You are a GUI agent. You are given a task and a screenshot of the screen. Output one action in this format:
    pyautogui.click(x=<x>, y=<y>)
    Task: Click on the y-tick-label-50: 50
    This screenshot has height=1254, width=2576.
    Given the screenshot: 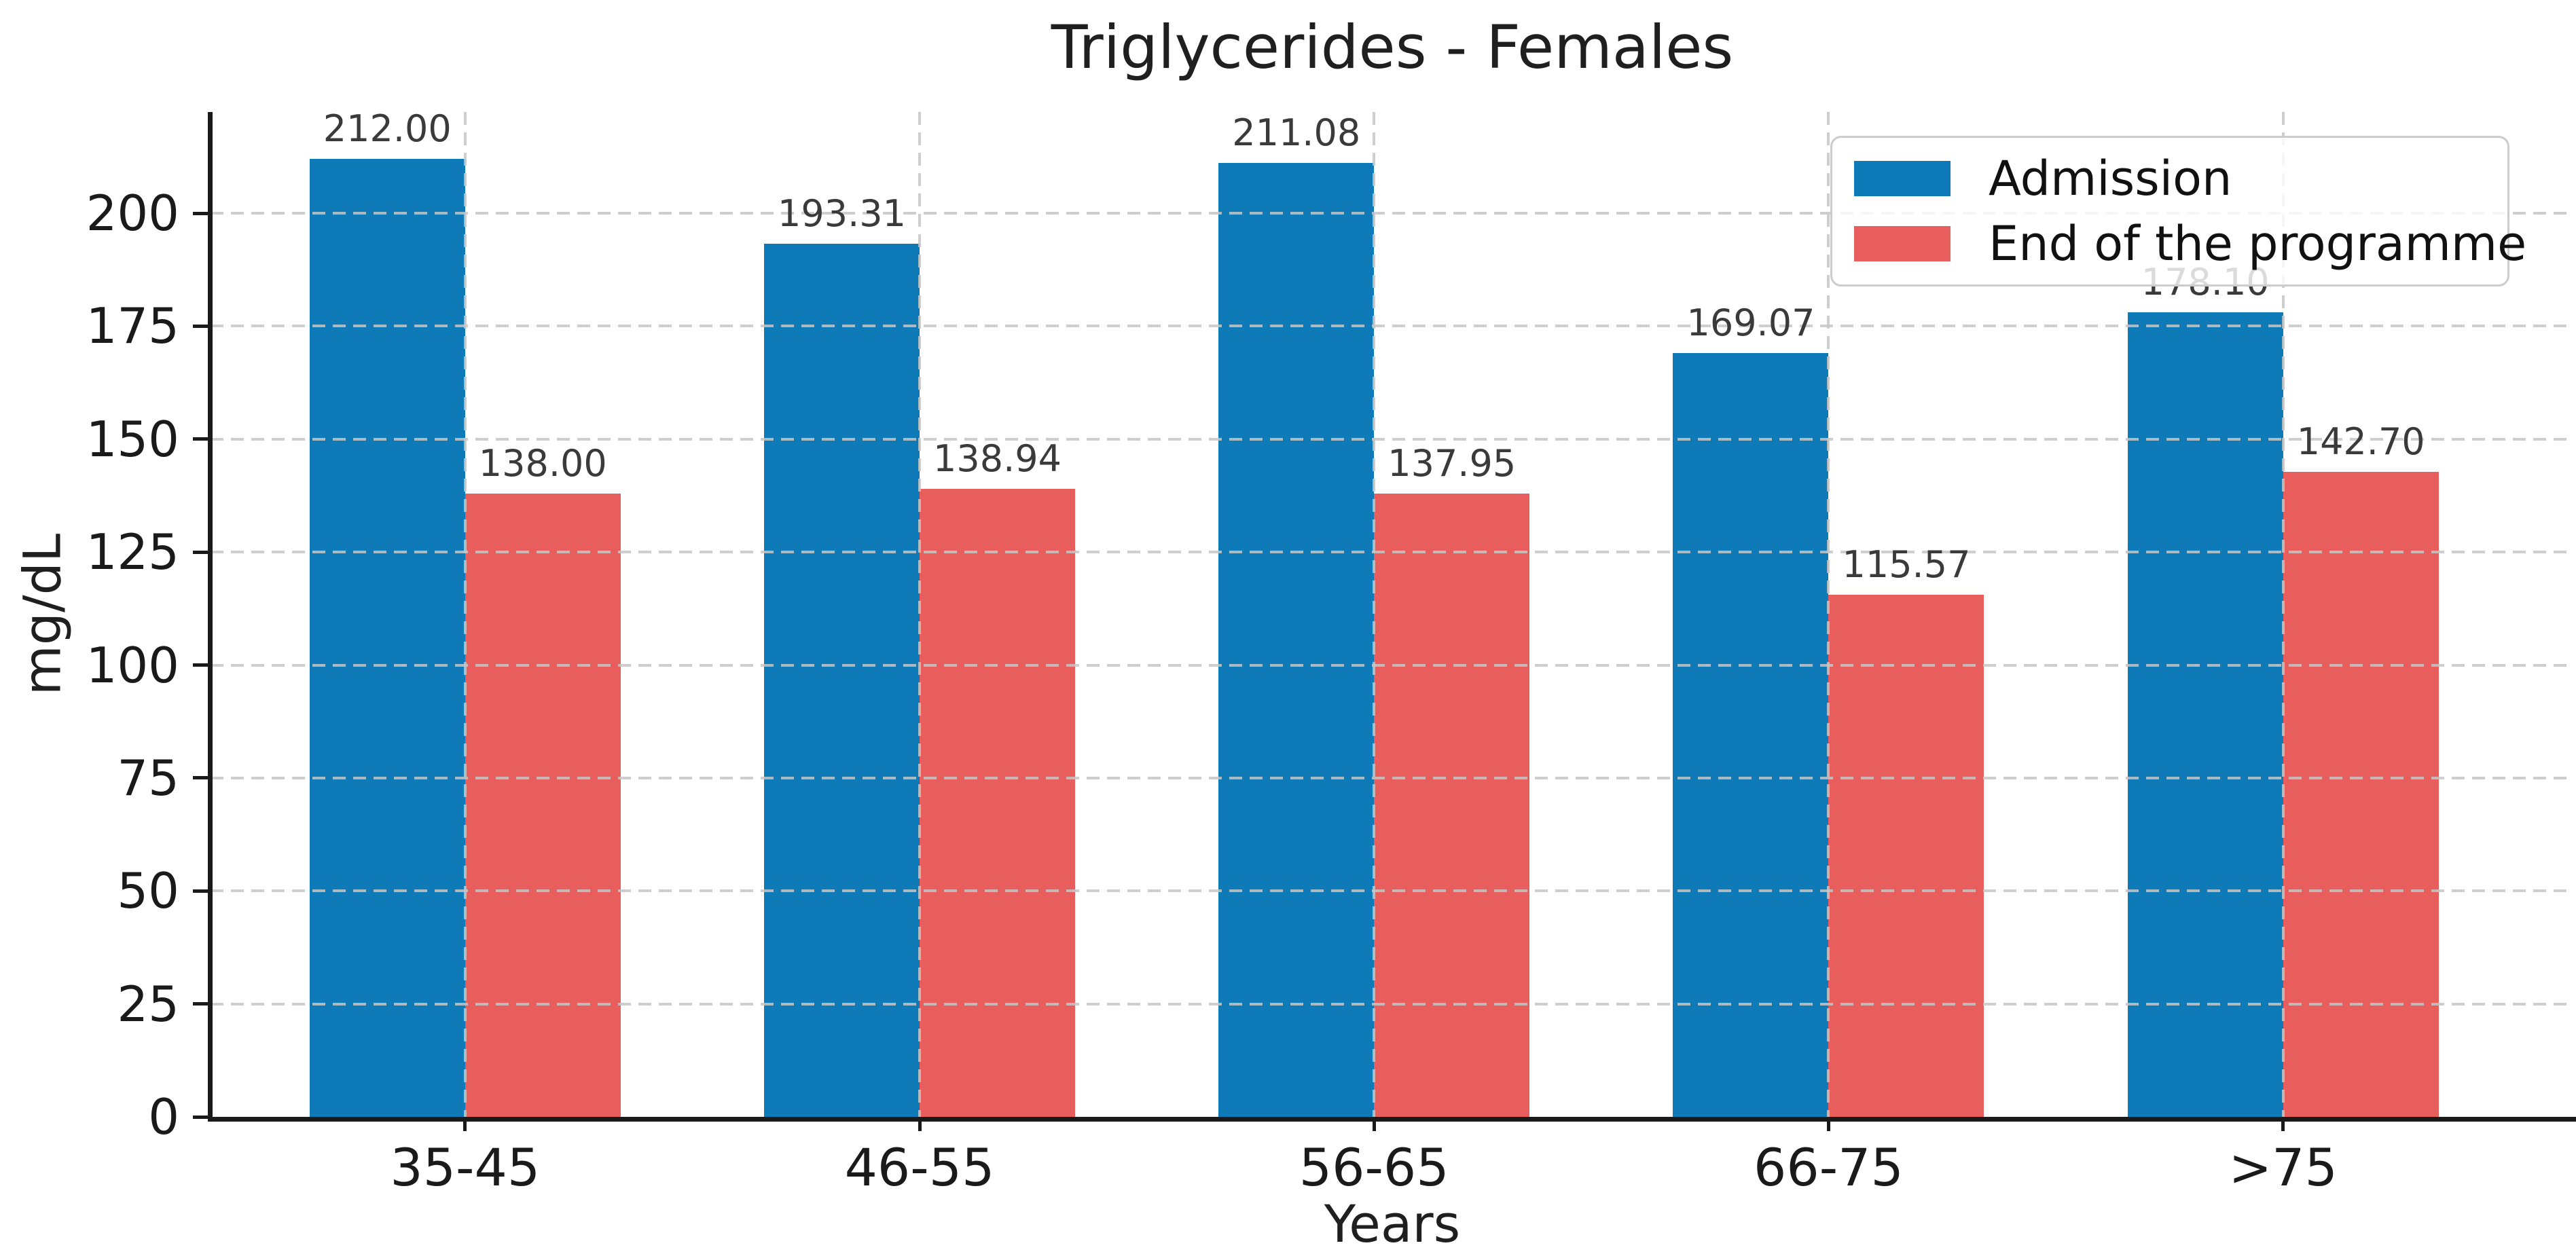 What is the action you would take?
    pyautogui.click(x=148, y=891)
    